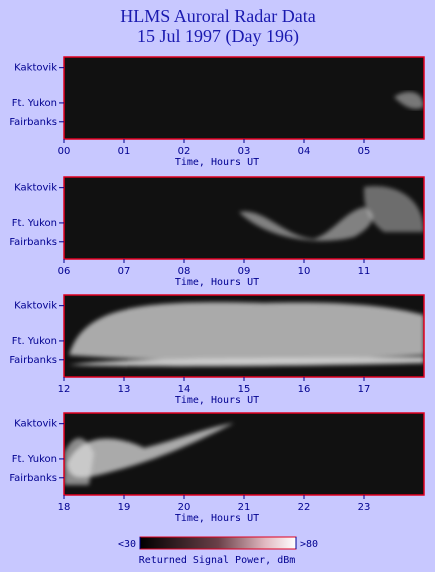 The height and width of the screenshot is (572, 435). Describe the element at coordinates (184, 389) in the screenshot. I see `x-tick-label: 14` at that location.